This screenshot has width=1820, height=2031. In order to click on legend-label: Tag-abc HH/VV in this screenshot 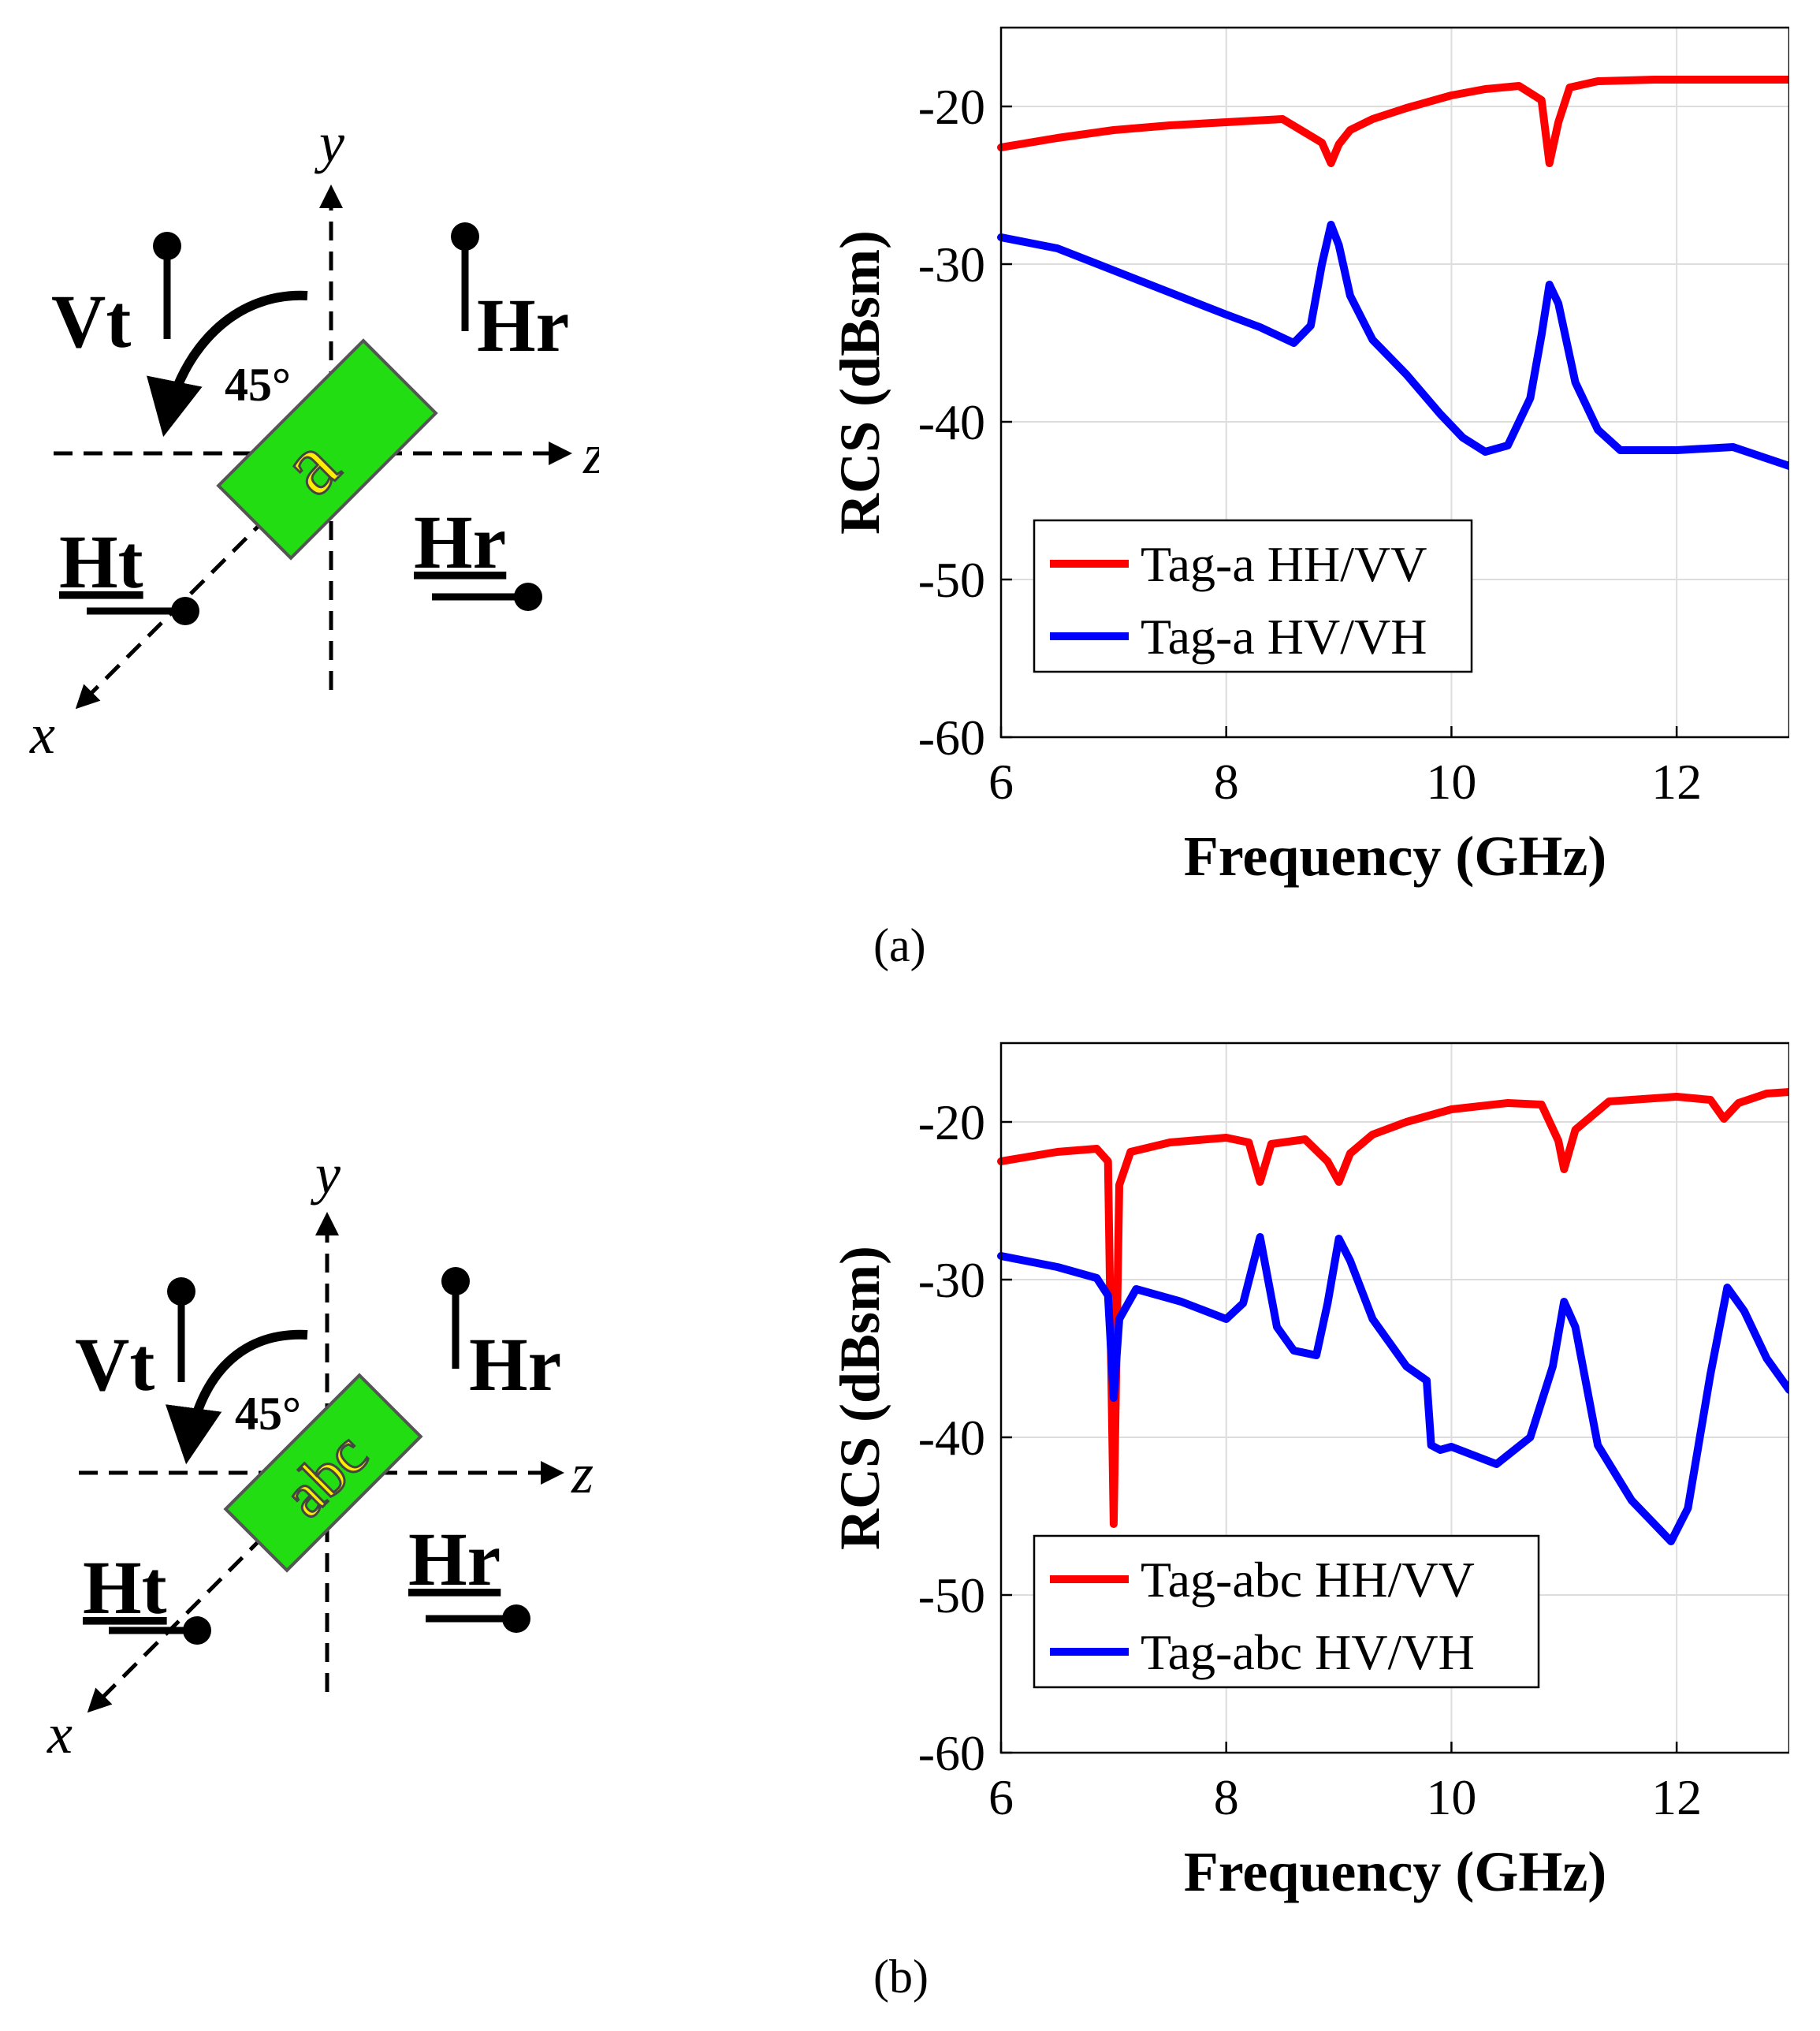, I will do `click(1308, 1580)`.